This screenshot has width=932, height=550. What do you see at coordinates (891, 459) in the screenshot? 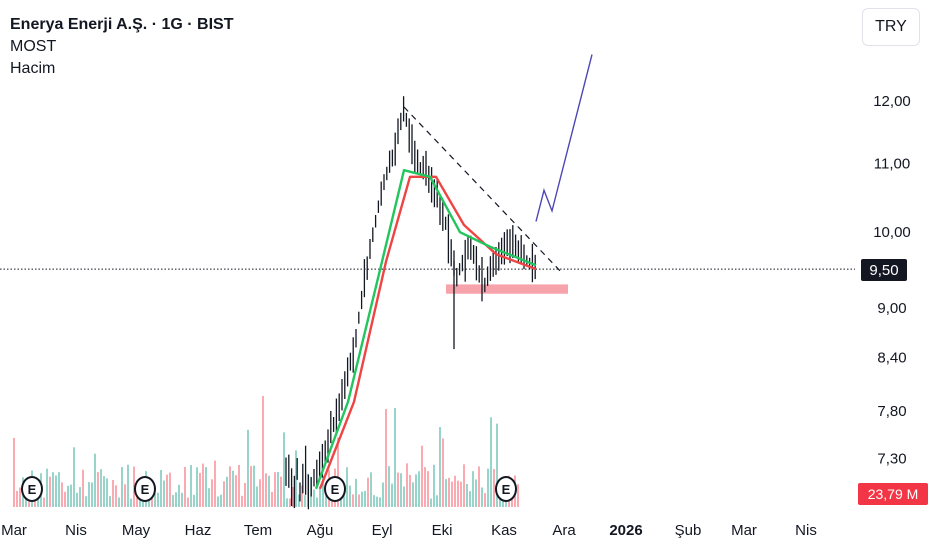
I see `y-tick-label: 7,30` at bounding box center [891, 459].